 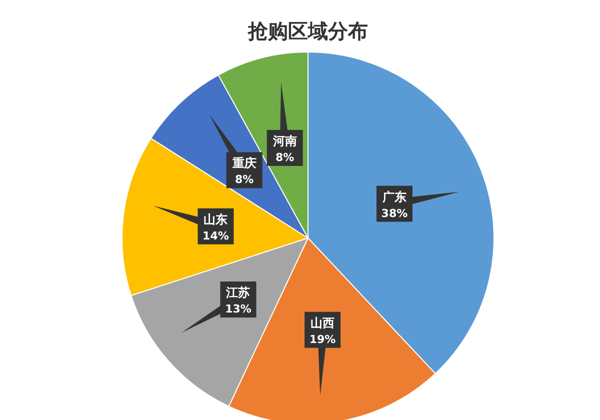 I want to click on slice-label: 河南, so click(x=284, y=141).